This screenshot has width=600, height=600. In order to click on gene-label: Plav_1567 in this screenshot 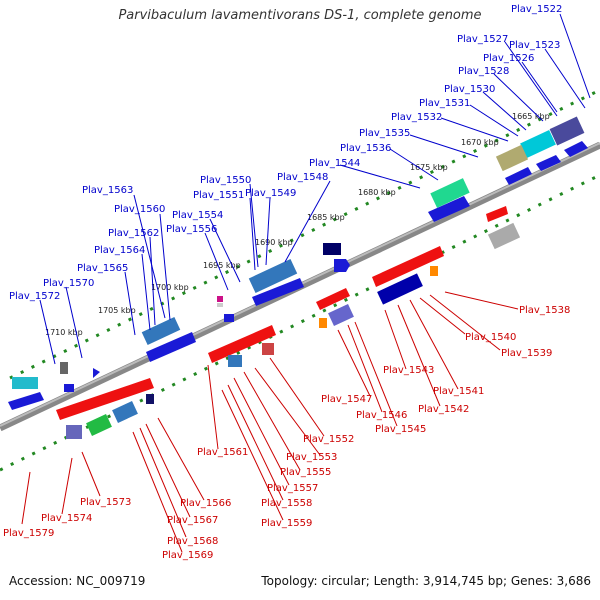, I will do `click(192, 520)`.